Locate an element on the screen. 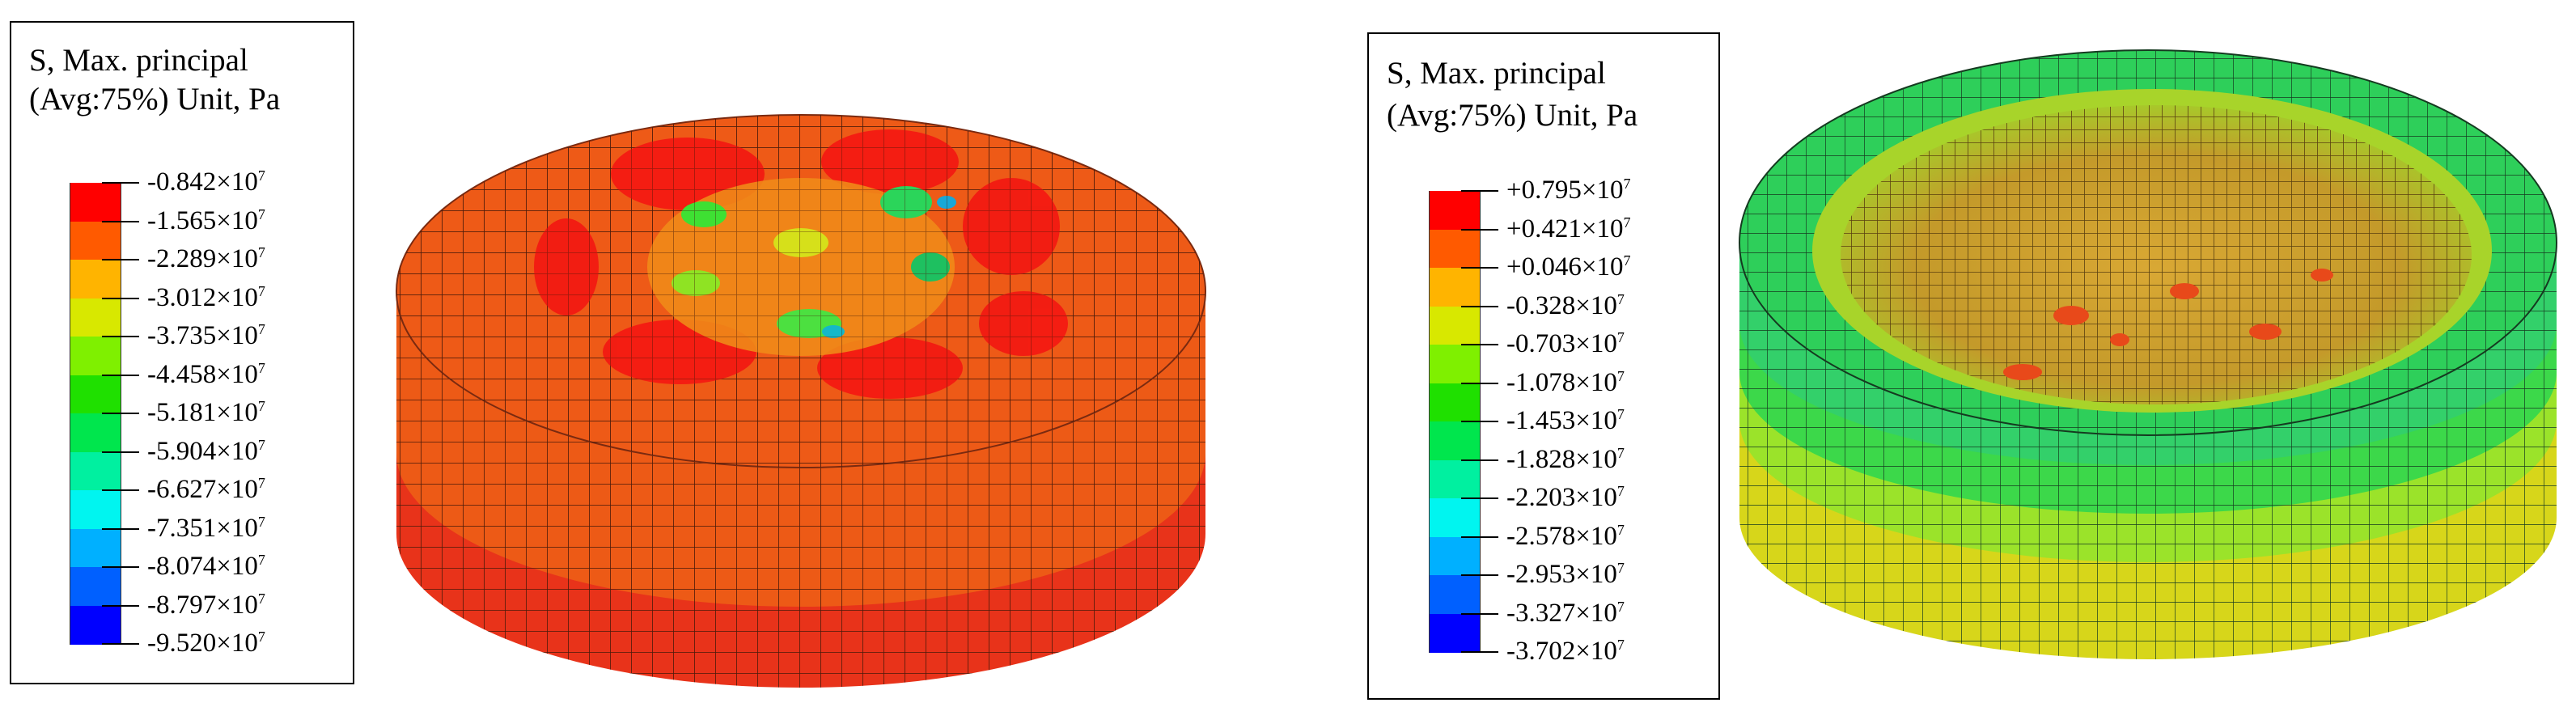 This screenshot has height=724, width=2576. legend-tick-label: -6.627×107 is located at coordinates (206, 490).